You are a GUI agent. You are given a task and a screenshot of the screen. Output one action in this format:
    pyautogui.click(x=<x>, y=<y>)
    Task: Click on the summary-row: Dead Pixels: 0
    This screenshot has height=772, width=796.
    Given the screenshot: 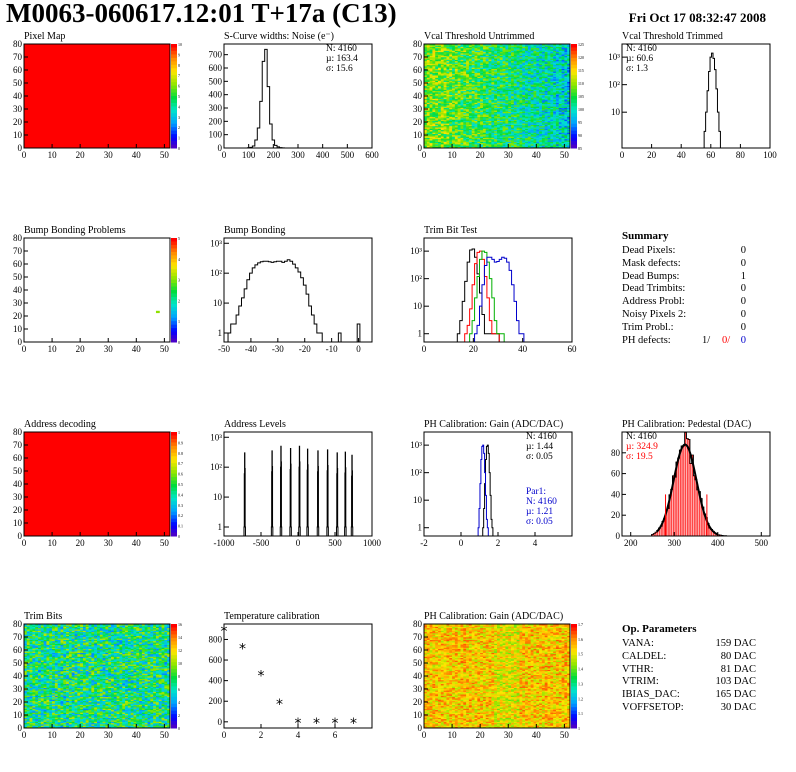 What is the action you would take?
    pyautogui.click(x=684, y=251)
    